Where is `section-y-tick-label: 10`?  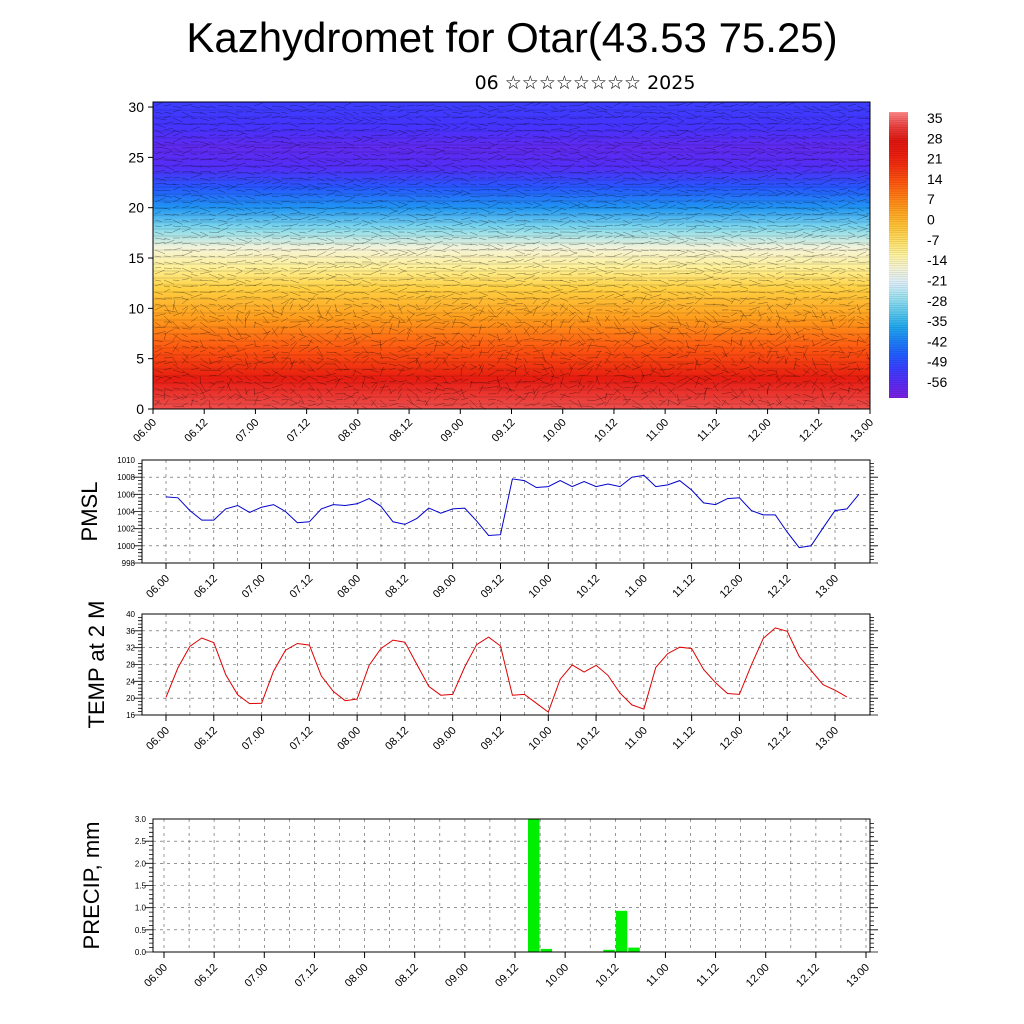 section-y-tick-label: 10 is located at coordinates (136, 308).